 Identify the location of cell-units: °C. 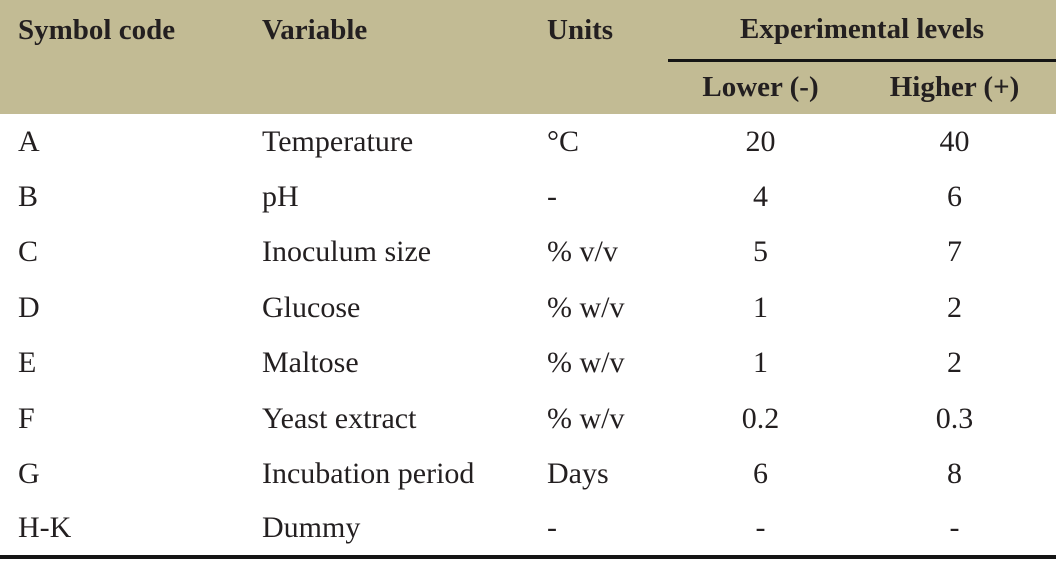
(563, 141).